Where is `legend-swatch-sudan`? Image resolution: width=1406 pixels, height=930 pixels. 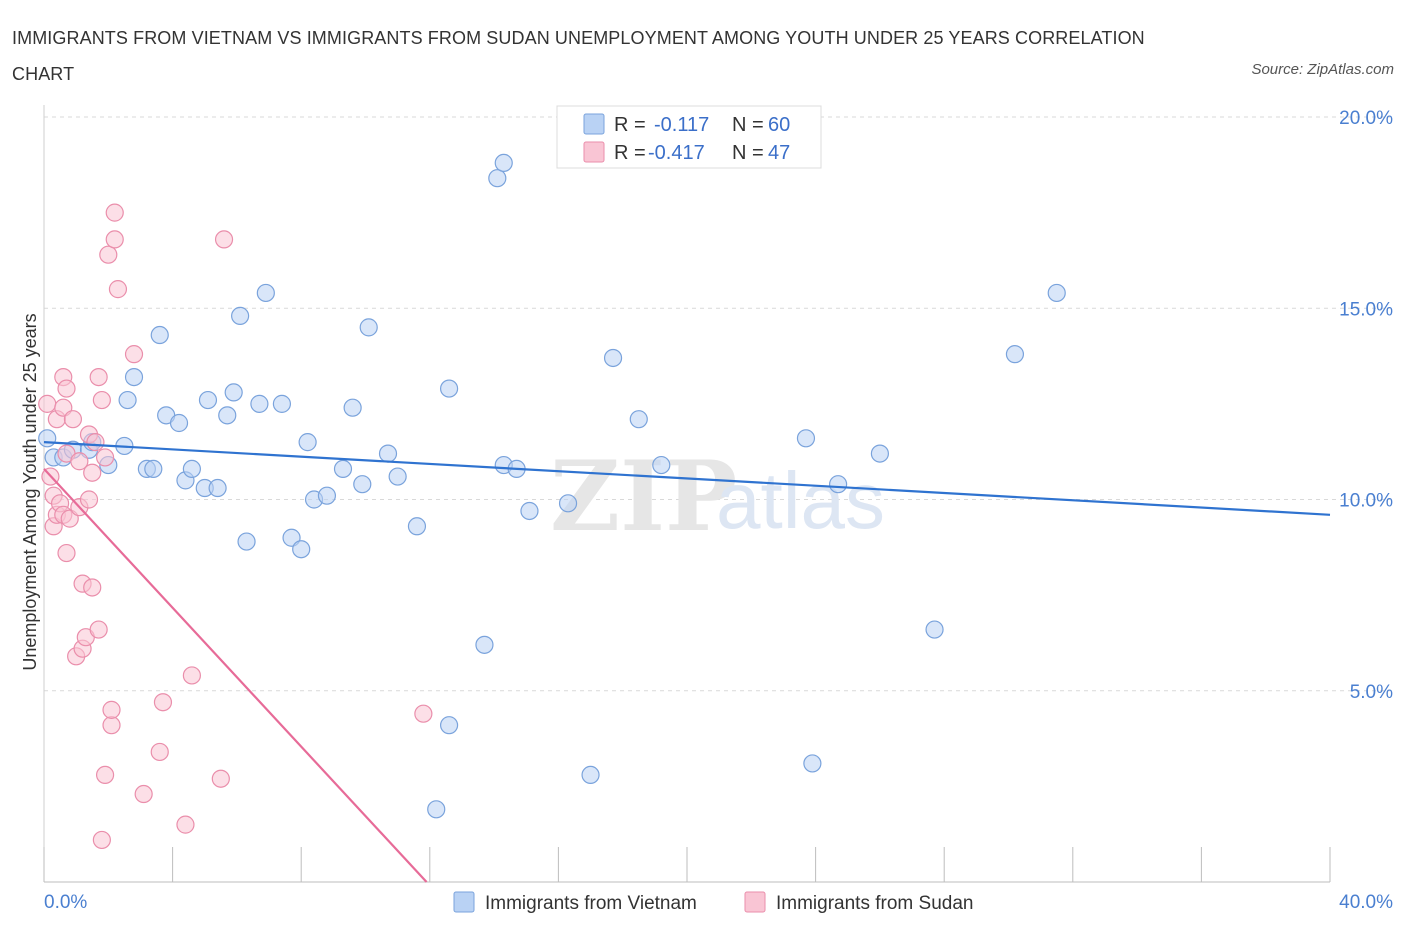 legend-swatch-sudan is located at coordinates (594, 152).